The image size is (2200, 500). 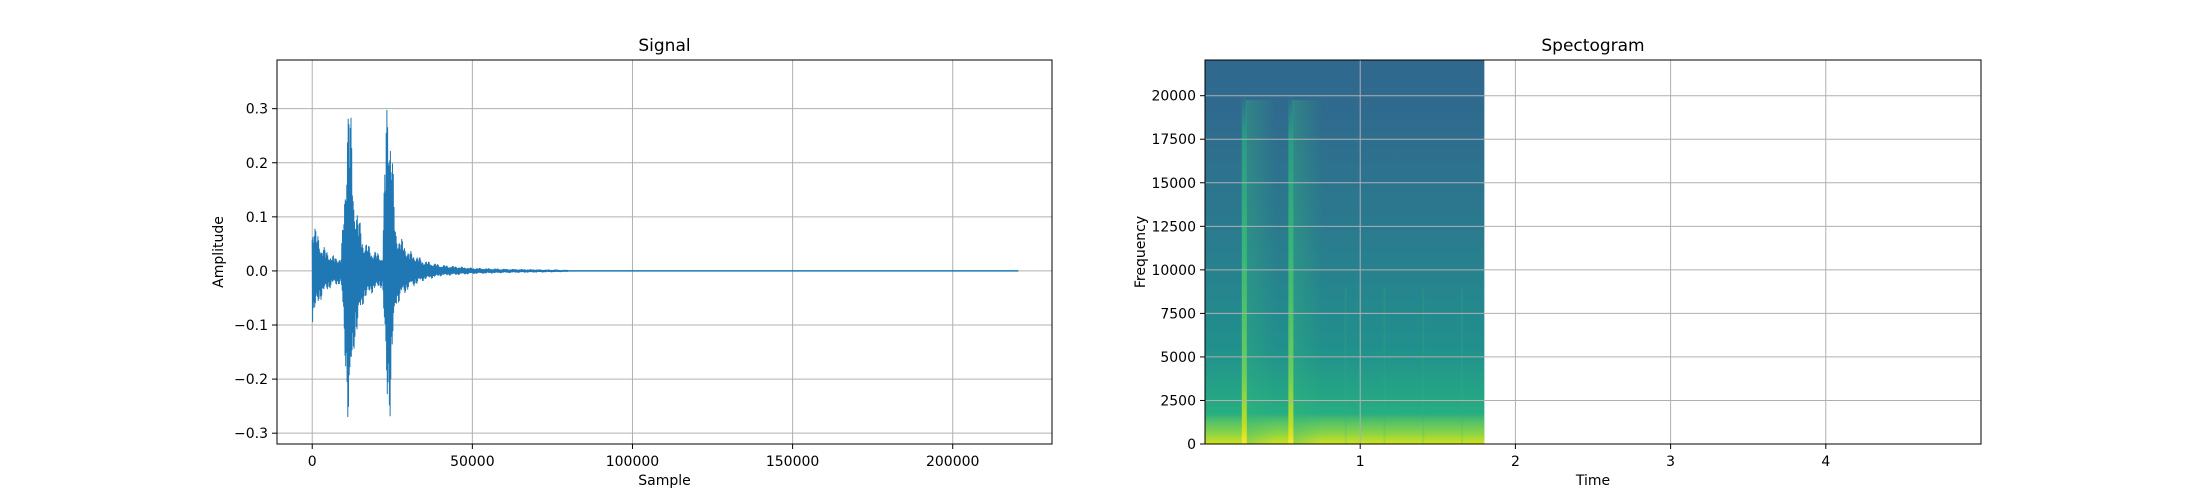 What do you see at coordinates (257, 164) in the screenshot?
I see `signal-y-tick-label: 0.2` at bounding box center [257, 164].